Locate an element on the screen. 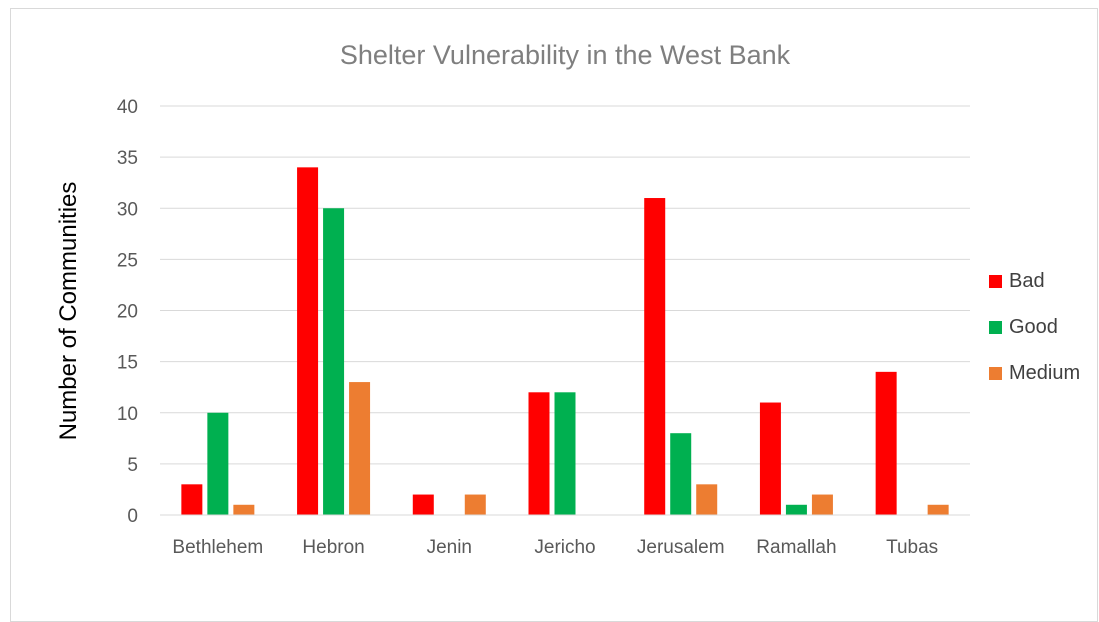 This screenshot has width=1099, height=622. legend-item-medium: Medium is located at coordinates (1034, 373).